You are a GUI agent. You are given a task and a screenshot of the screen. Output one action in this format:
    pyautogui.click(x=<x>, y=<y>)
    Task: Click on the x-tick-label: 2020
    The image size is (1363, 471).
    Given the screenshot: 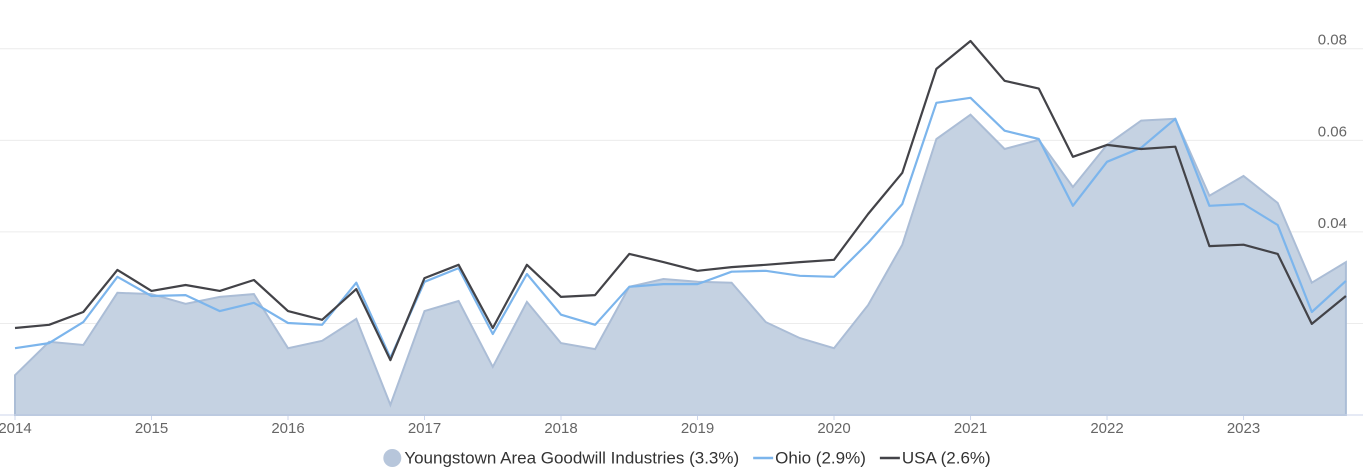 What is the action you would take?
    pyautogui.click(x=833, y=428)
    